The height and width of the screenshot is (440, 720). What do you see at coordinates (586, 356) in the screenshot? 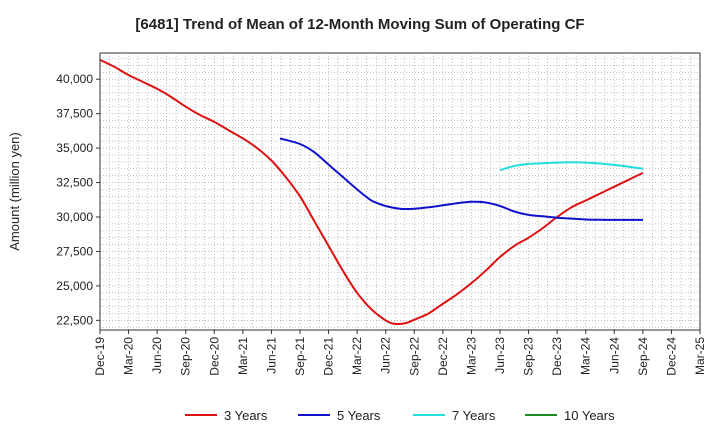
I see `x-tick-label: Mar-24` at bounding box center [586, 356].